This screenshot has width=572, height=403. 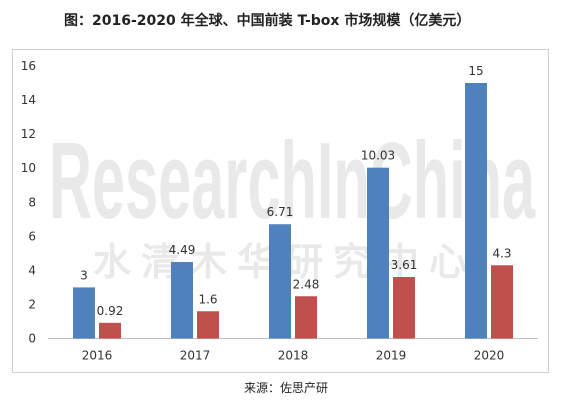 I want to click on bar-series2-2019, so click(x=404, y=308).